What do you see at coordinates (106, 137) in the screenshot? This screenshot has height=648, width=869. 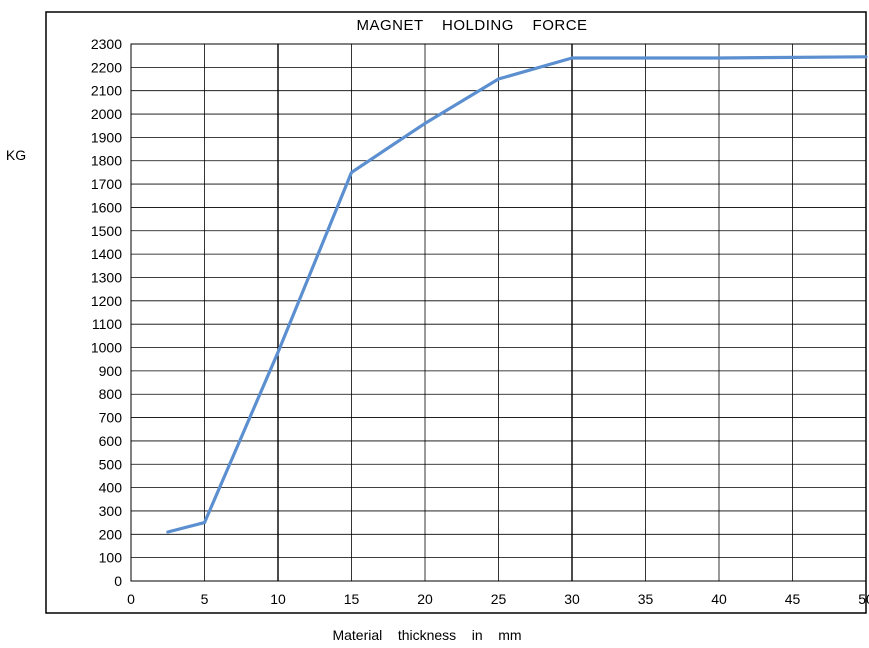 I see `y-tick-label: 1900` at bounding box center [106, 137].